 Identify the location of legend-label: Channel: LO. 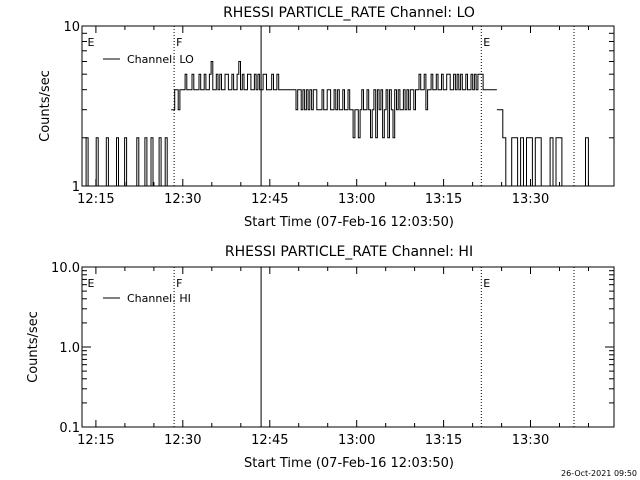
(160, 59).